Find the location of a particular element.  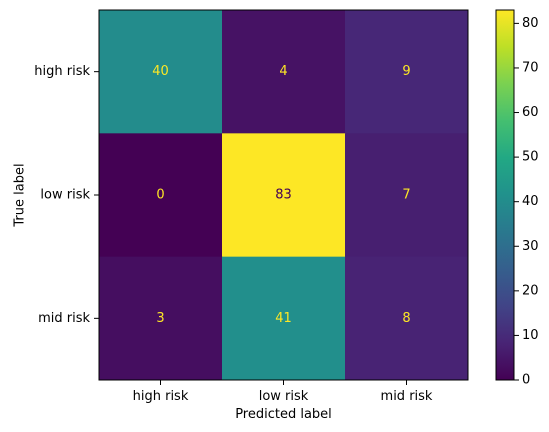

x-axis-label: Predicted label is located at coordinates (283, 414).